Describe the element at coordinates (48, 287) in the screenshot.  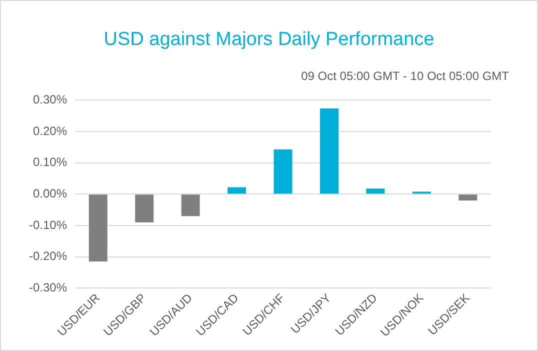
I see `y-tick-label: -0.30%` at that location.